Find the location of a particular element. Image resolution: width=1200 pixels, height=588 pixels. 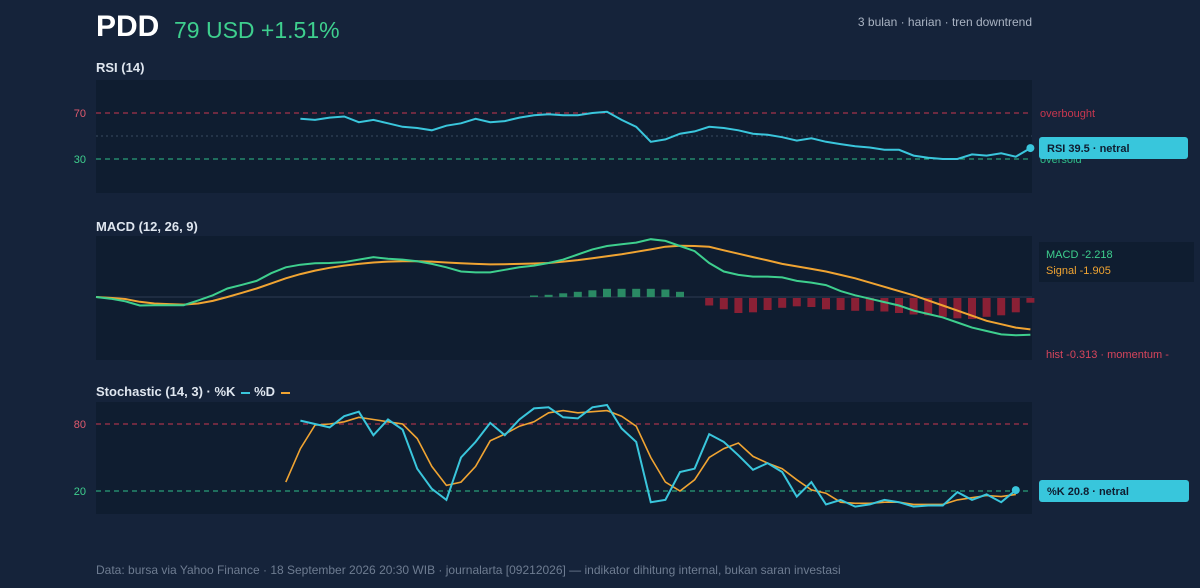

rsi-badge-bg is located at coordinates (1113, 148).